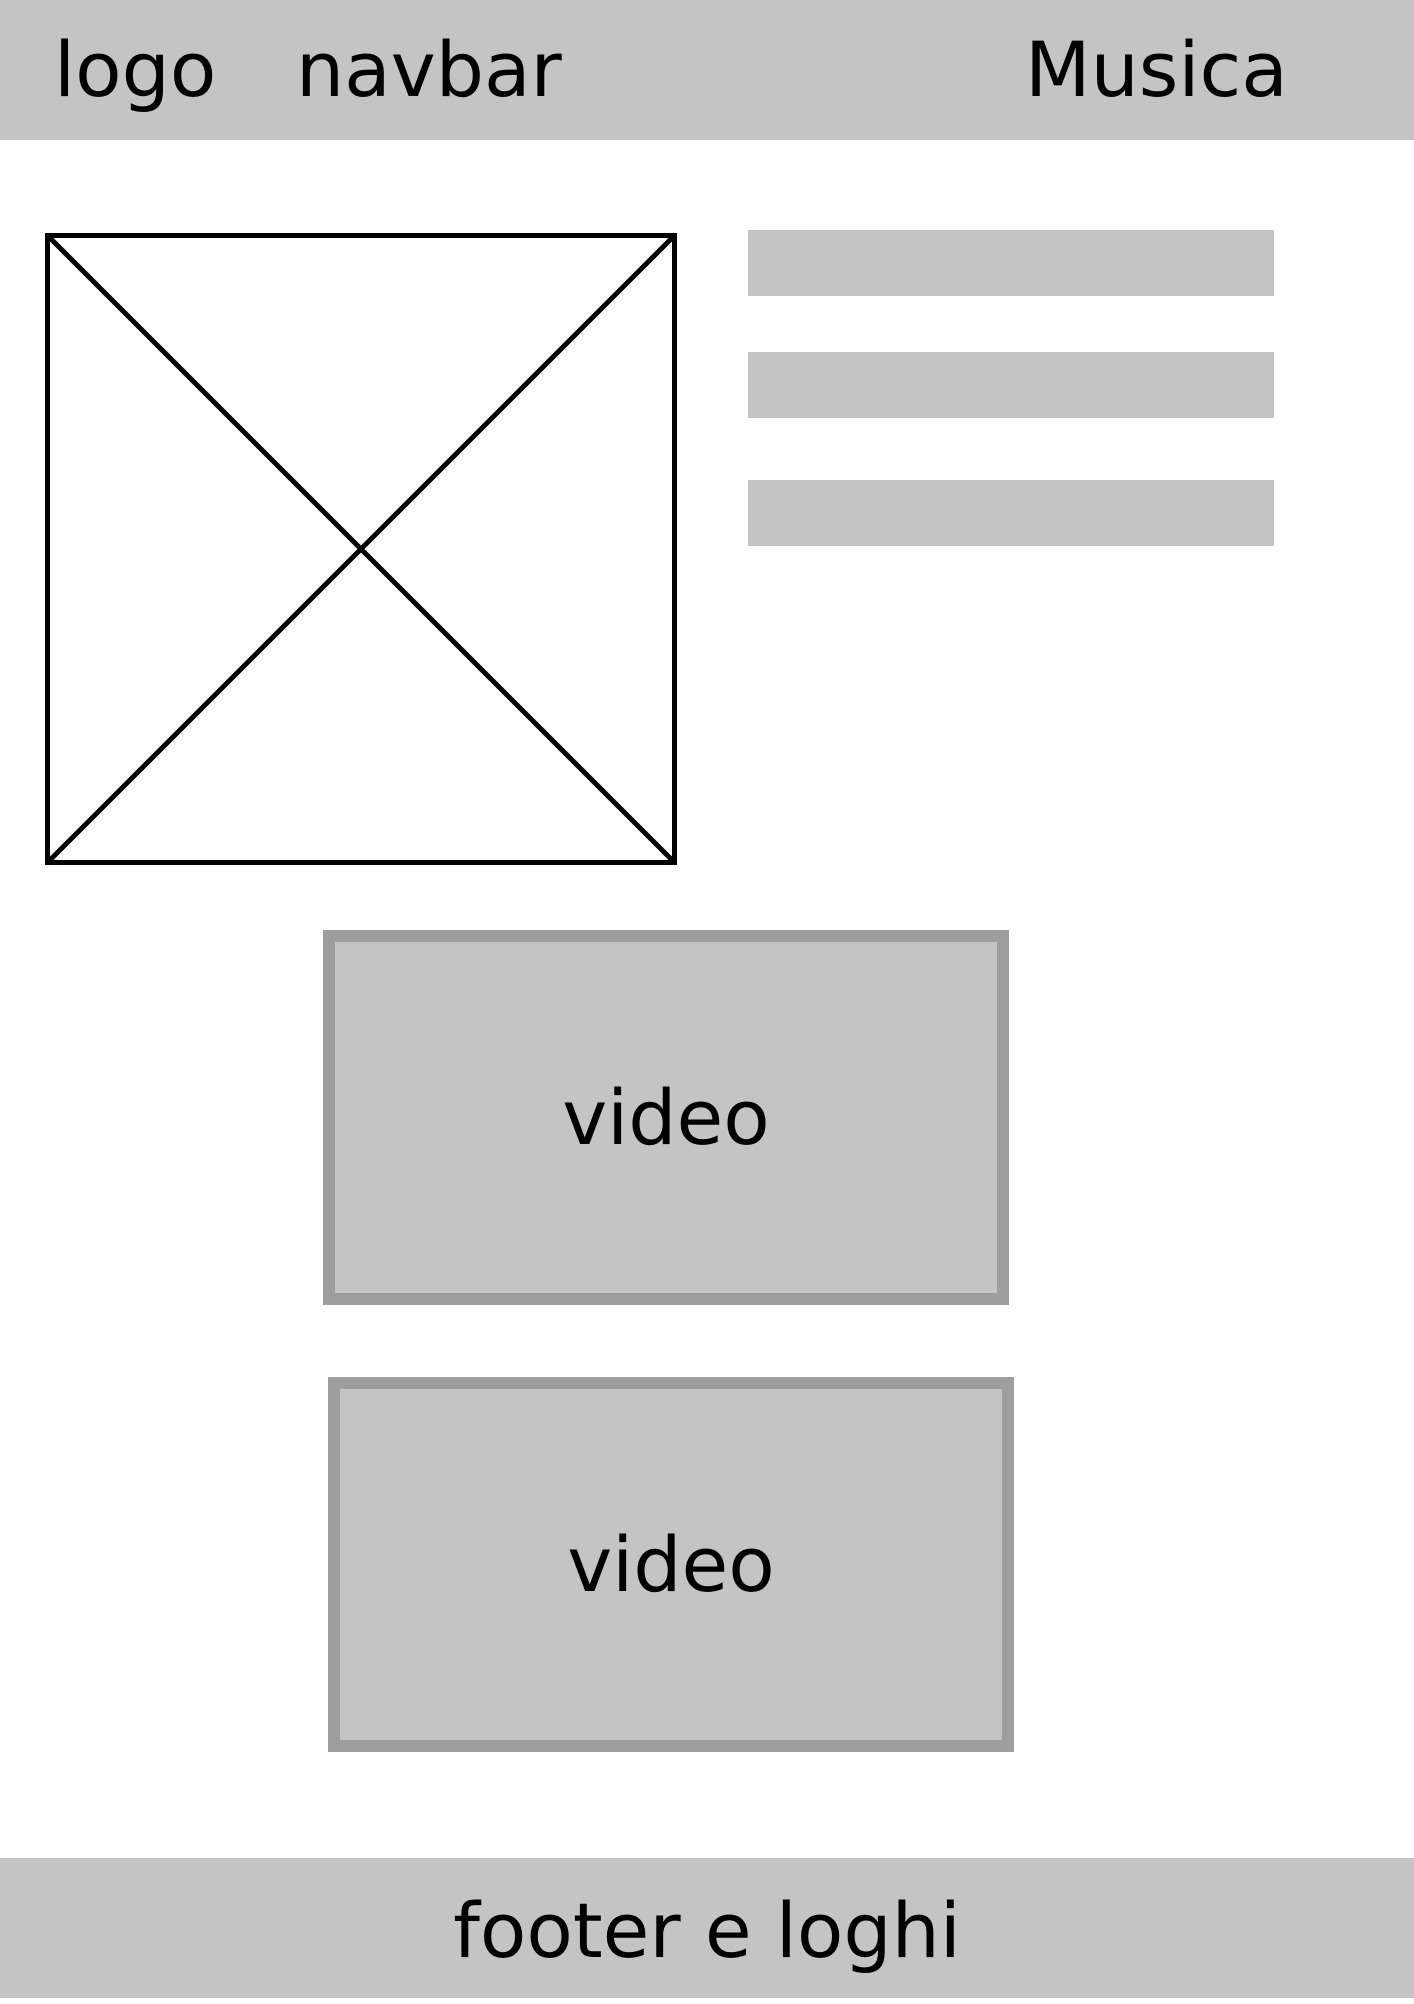  What do you see at coordinates (707, 70) in the screenshot?
I see `header-bar: logo navbar Musica` at bounding box center [707, 70].